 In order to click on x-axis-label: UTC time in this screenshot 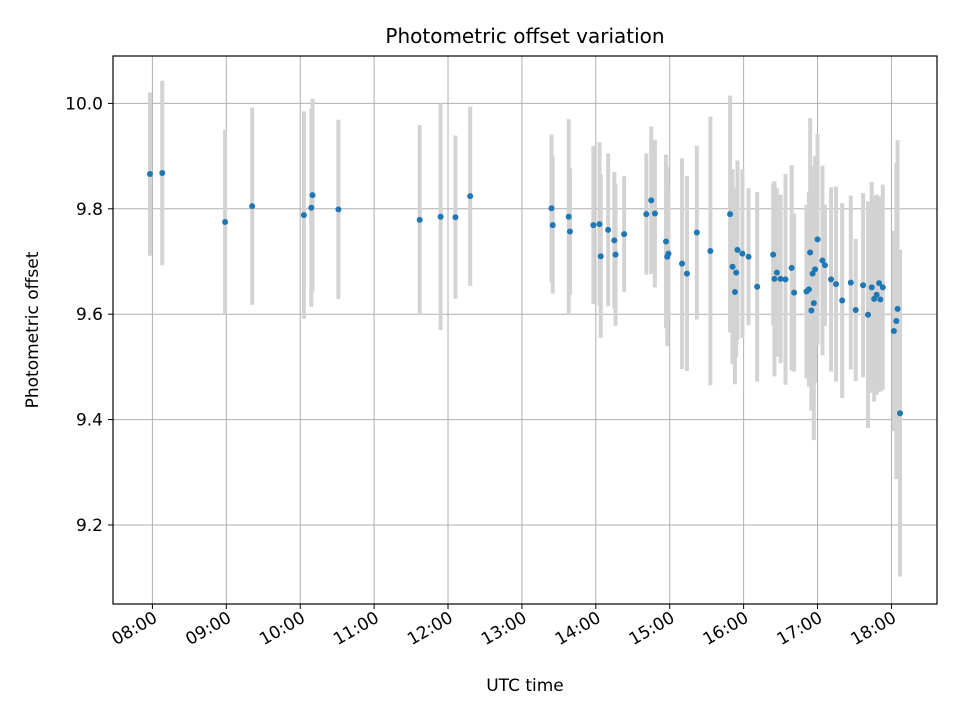, I will do `click(525, 686)`.